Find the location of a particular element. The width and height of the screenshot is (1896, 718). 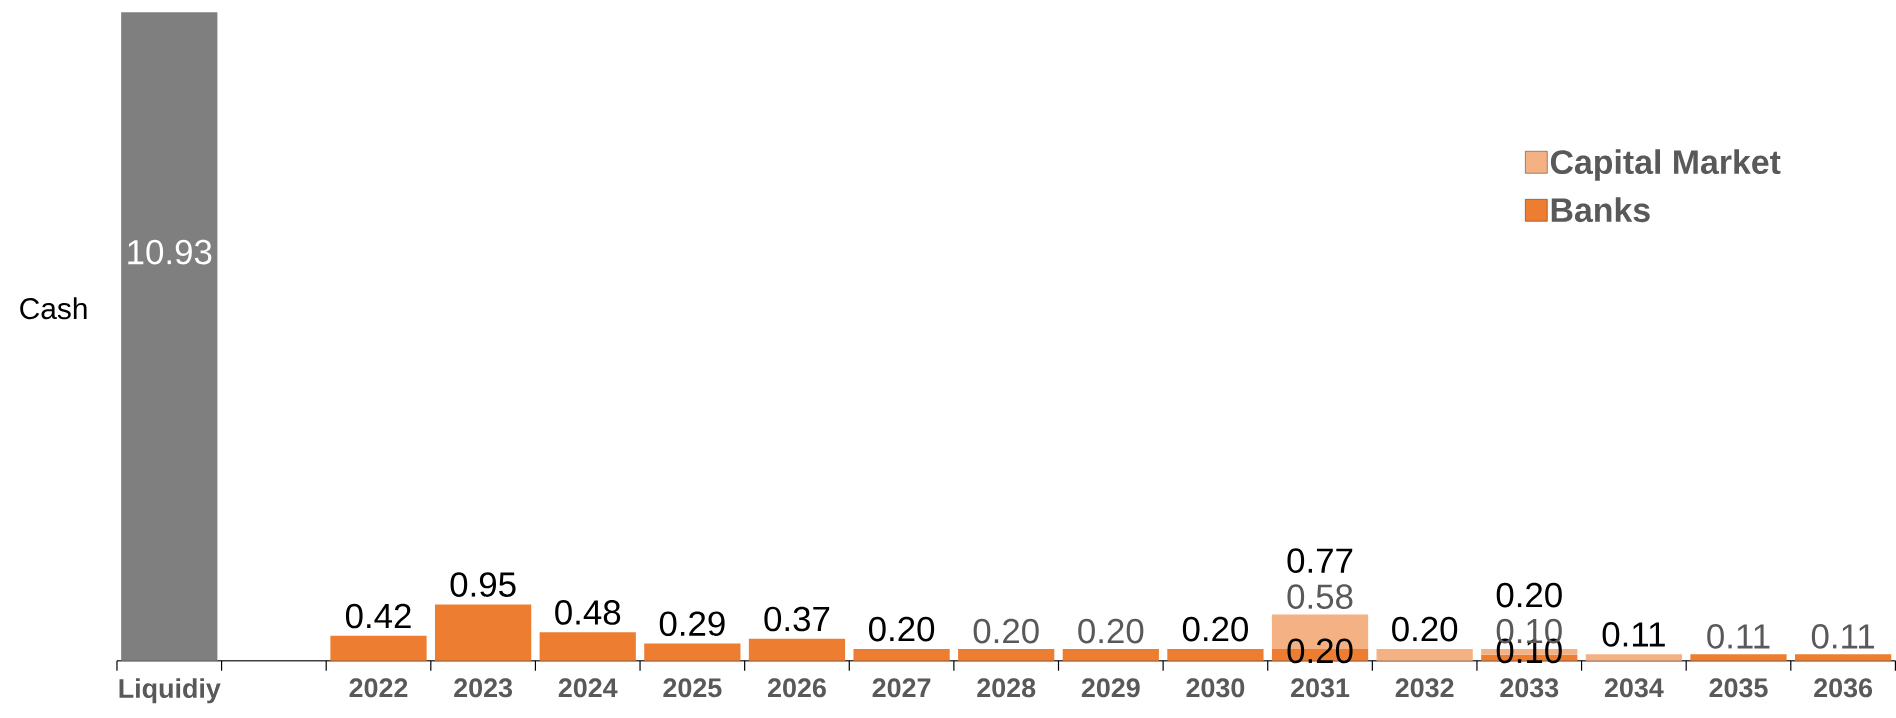

x-tick-label: 2036 is located at coordinates (1843, 688).